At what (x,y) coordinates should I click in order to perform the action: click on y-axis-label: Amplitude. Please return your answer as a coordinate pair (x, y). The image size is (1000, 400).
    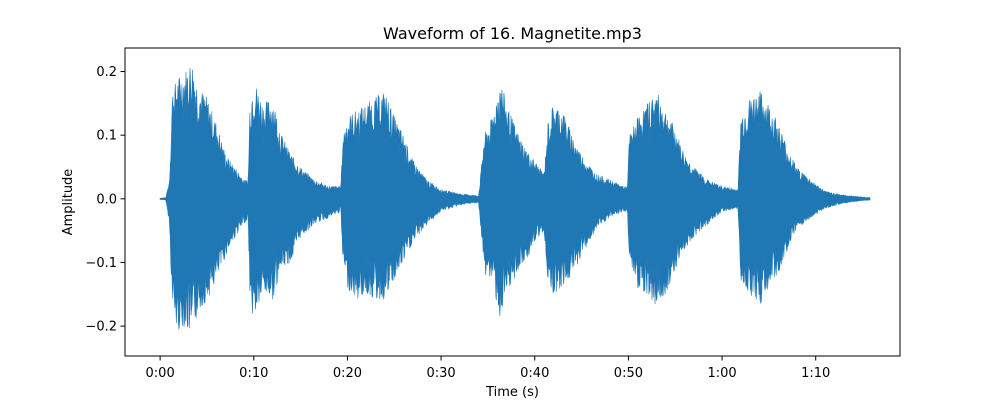
    Looking at the image, I should click on (68, 202).